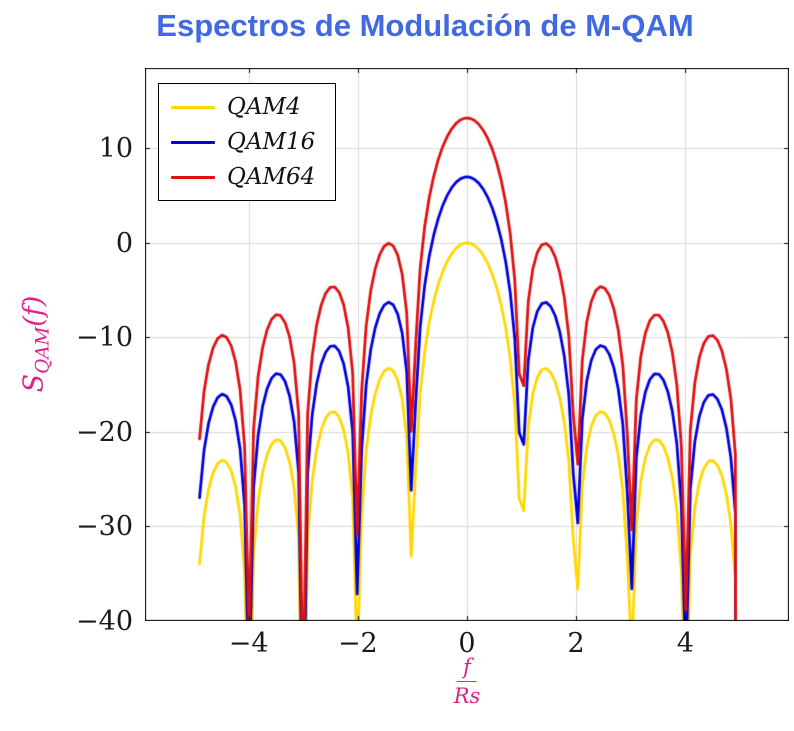 The width and height of the screenshot is (794, 731). I want to click on y-label-suffix: (f), so click(34, 311).